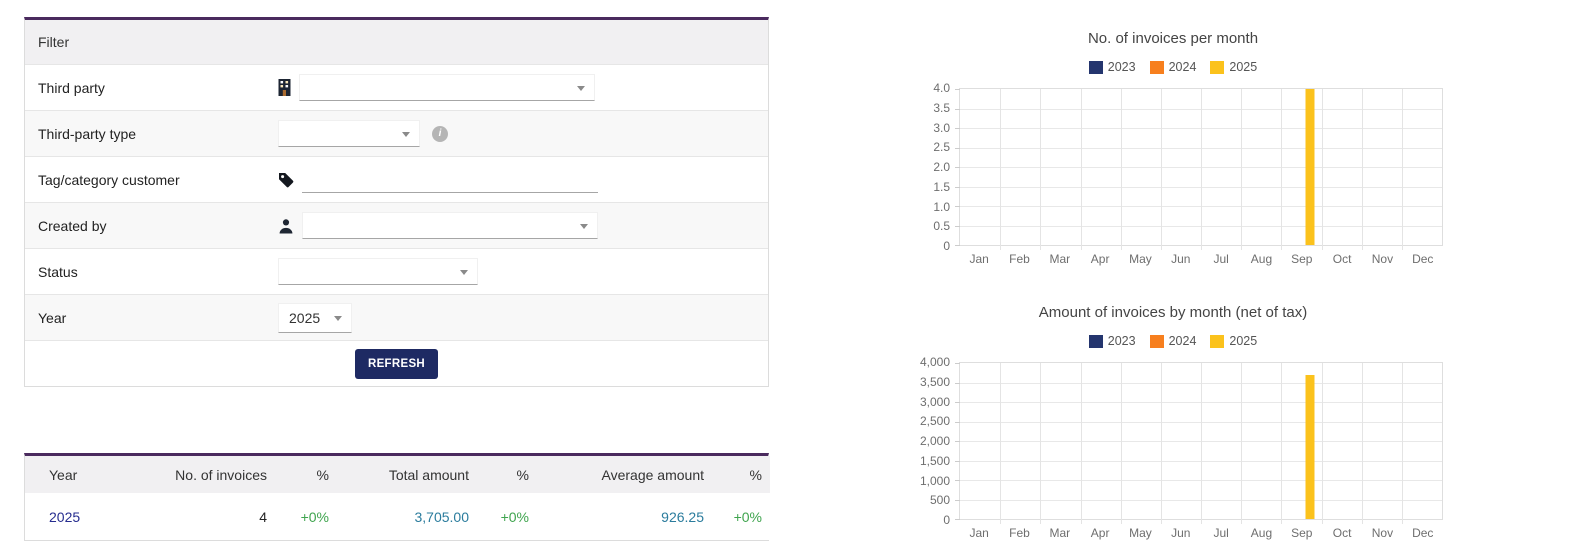  What do you see at coordinates (71, 87) in the screenshot?
I see `third-party-label: Third party` at bounding box center [71, 87].